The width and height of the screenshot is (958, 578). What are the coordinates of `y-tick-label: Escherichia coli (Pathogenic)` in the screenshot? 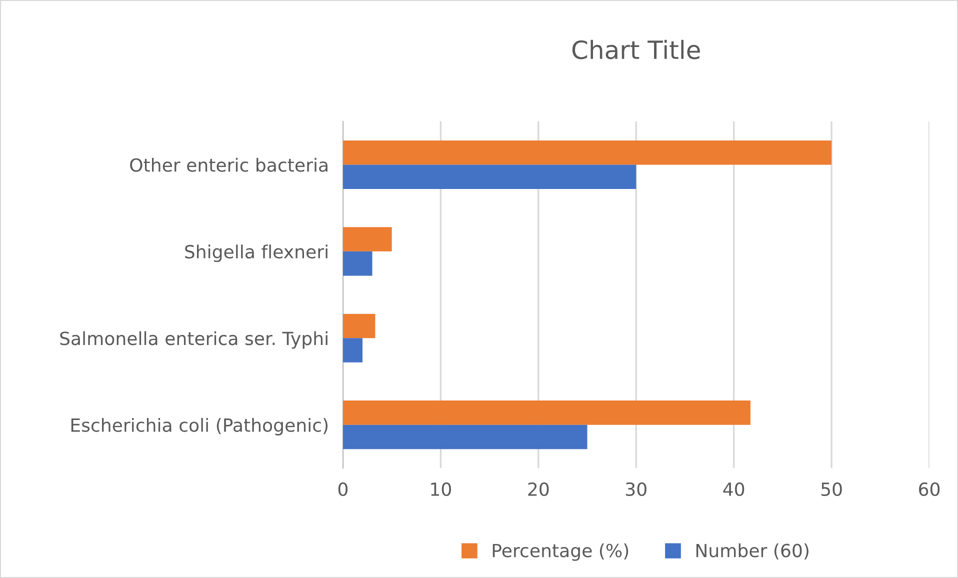 It's located at (199, 427).